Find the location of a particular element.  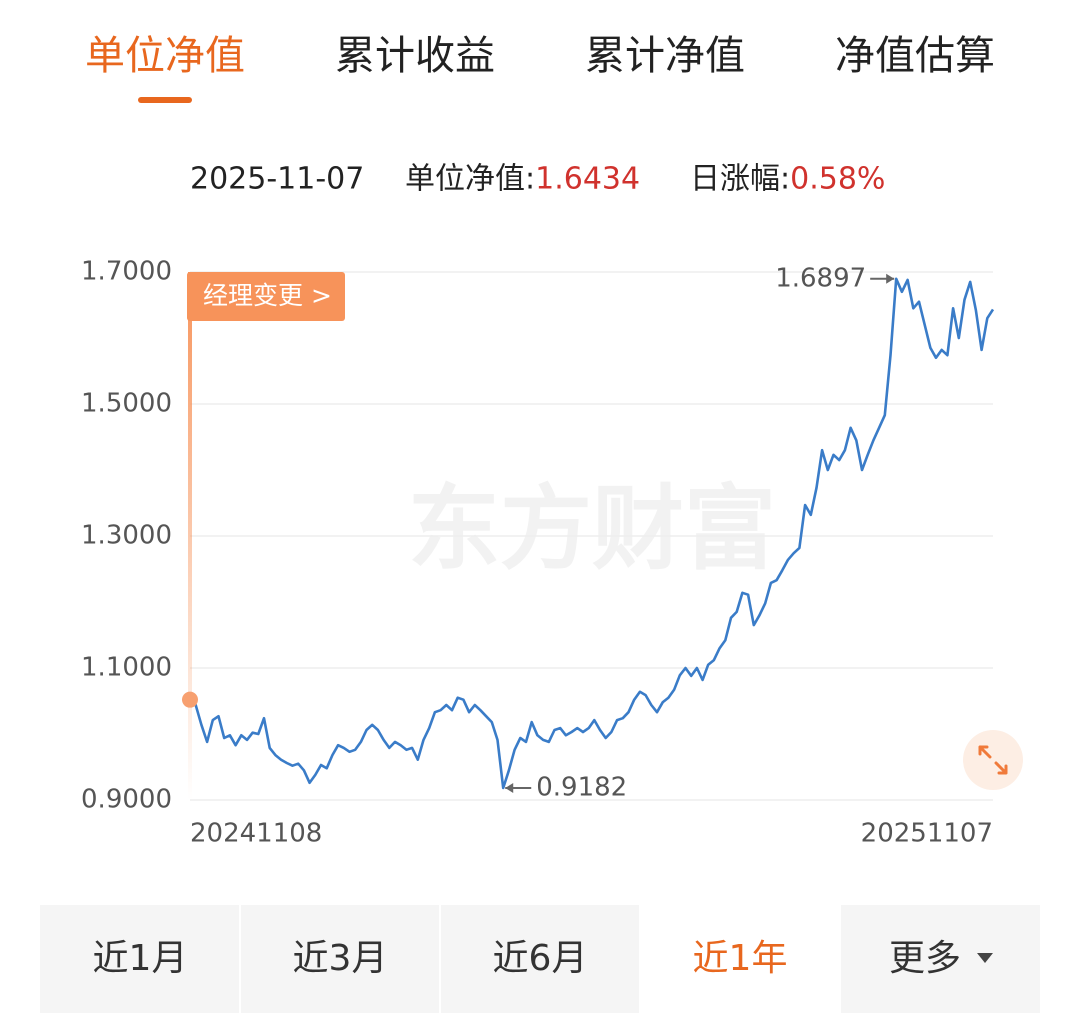

header-text: 2025-11-07 is located at coordinates (277, 179).